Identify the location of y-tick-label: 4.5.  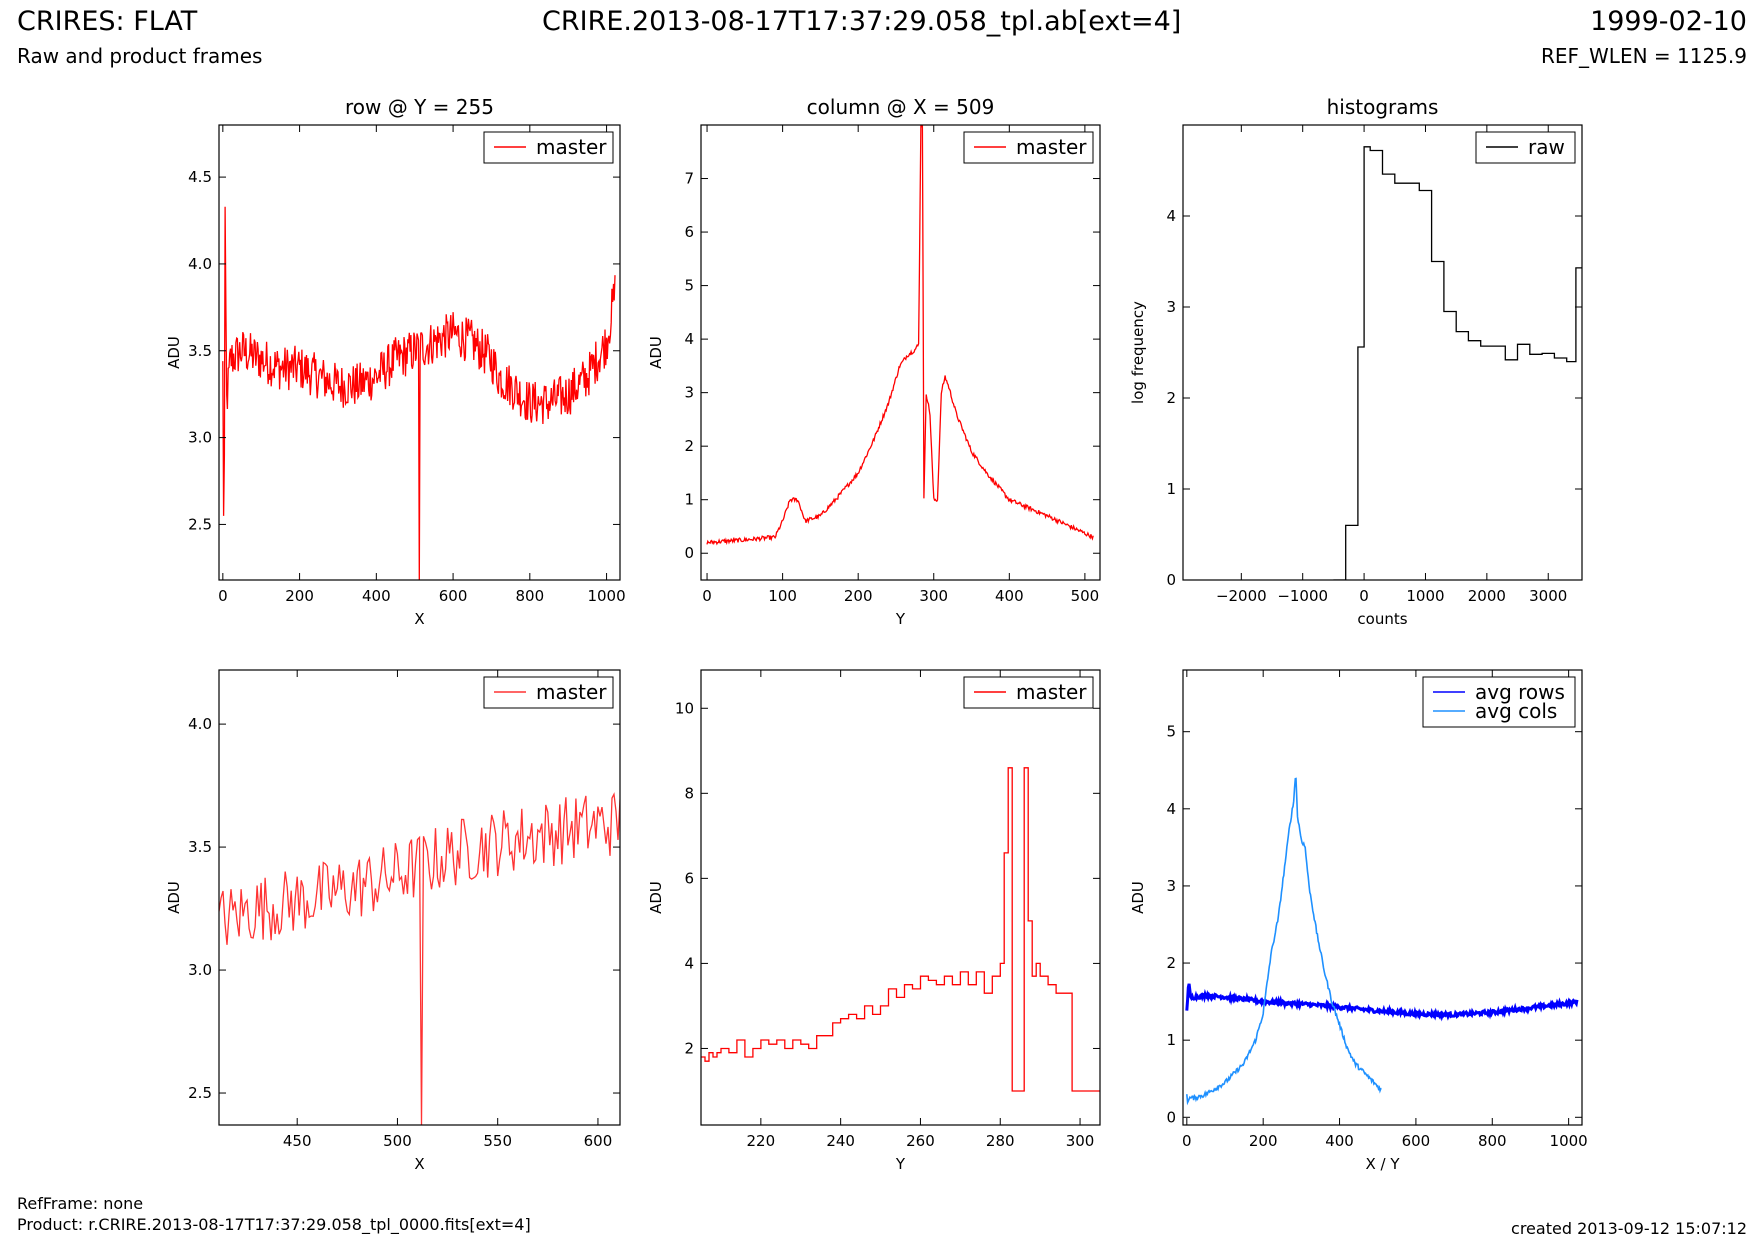
(200, 177).